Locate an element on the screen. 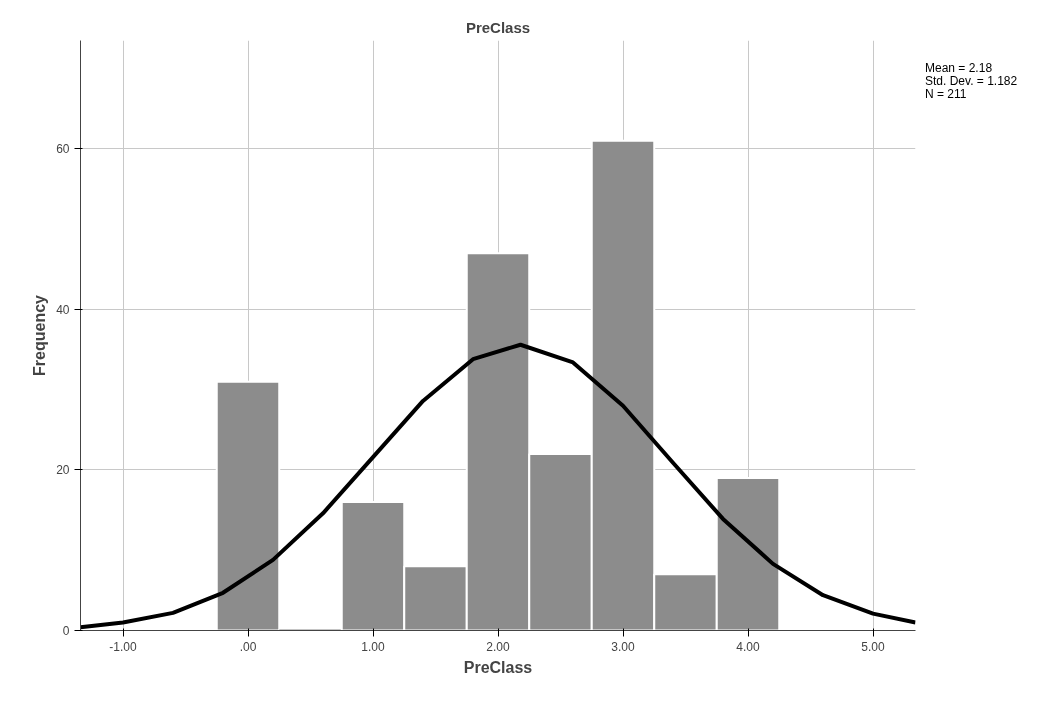 The width and height of the screenshot is (1055, 704). y-tick-label: 60 is located at coordinates (63, 149).